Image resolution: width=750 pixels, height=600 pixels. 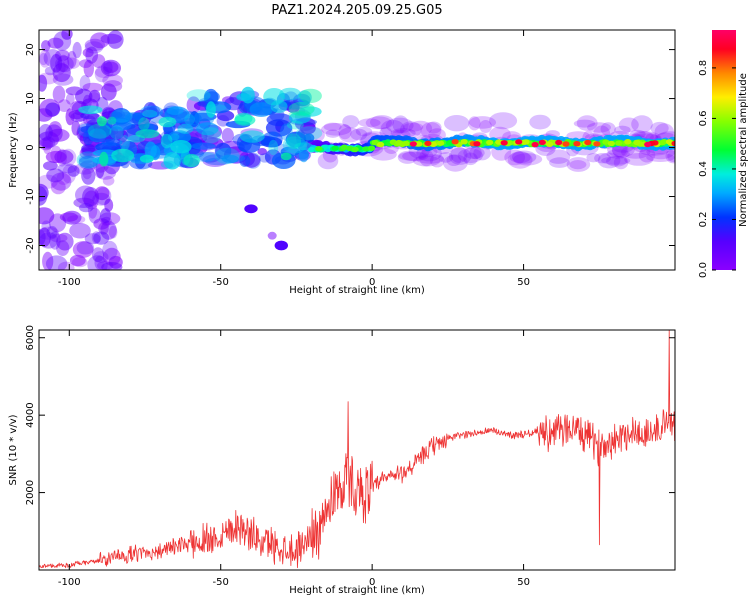 I want to click on colorbar-ticks: 0.0 0.2 0.4 0.6 0.8, so click(x=717, y=169).